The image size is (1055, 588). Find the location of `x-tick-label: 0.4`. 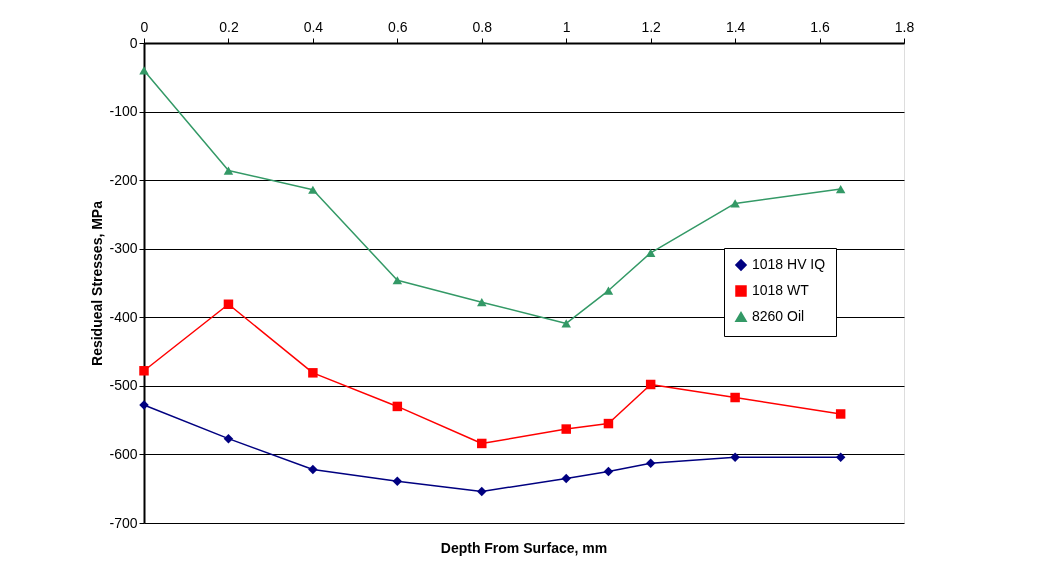

x-tick-label: 0.4 is located at coordinates (313, 26).